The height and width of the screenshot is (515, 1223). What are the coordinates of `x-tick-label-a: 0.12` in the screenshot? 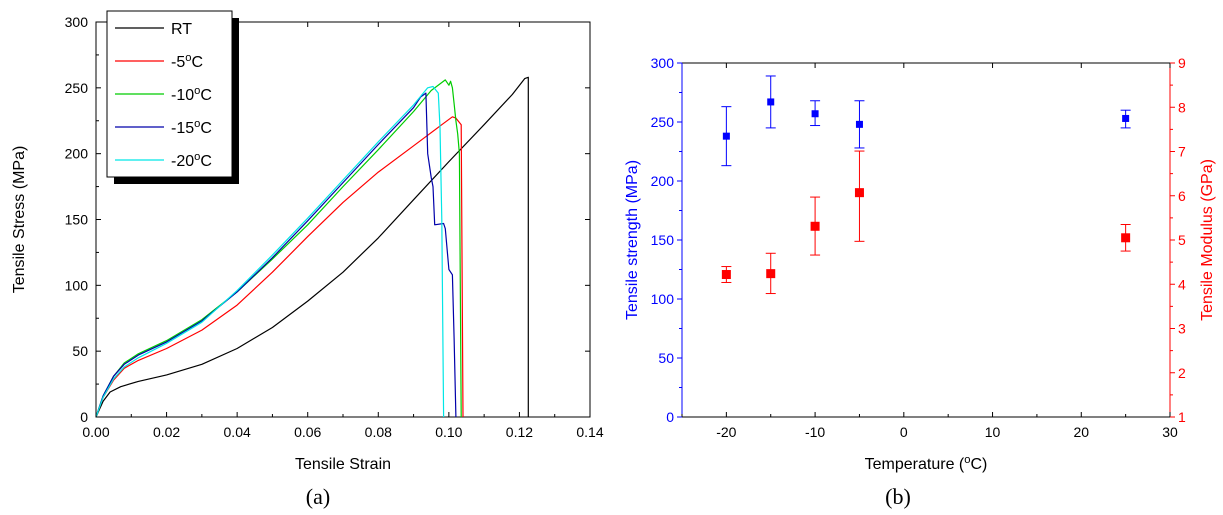 It's located at (519, 432).